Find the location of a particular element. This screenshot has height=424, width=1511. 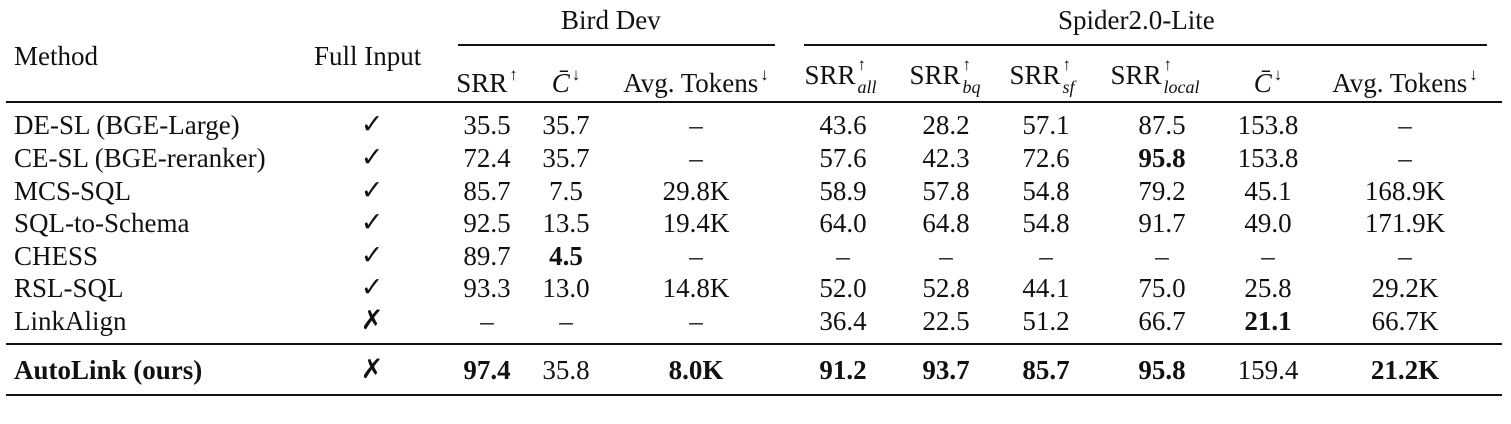

table-cell: 57.1 is located at coordinates (1046, 125).